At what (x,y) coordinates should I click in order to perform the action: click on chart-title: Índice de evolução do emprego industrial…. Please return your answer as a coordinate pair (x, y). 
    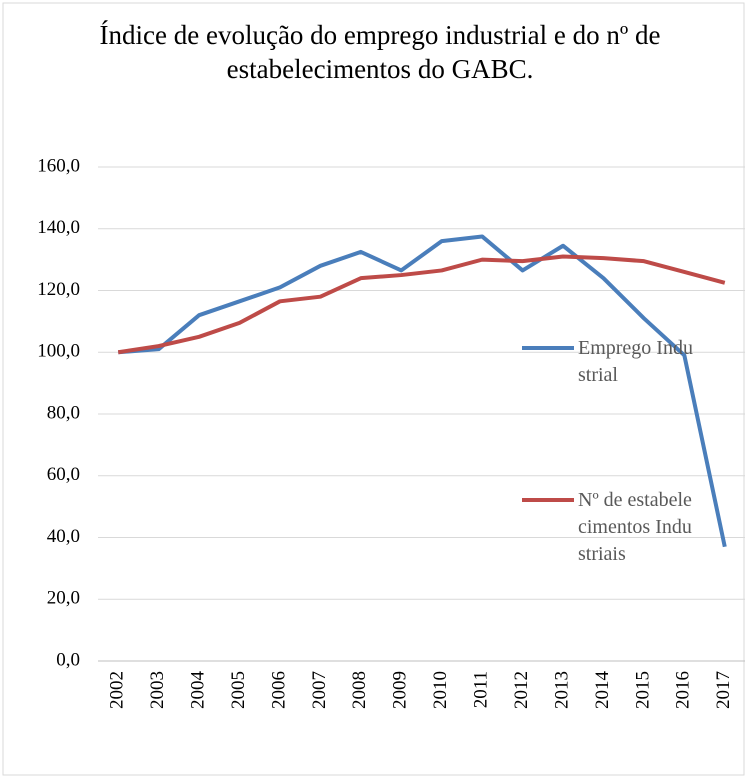
    Looking at the image, I should click on (380, 52).